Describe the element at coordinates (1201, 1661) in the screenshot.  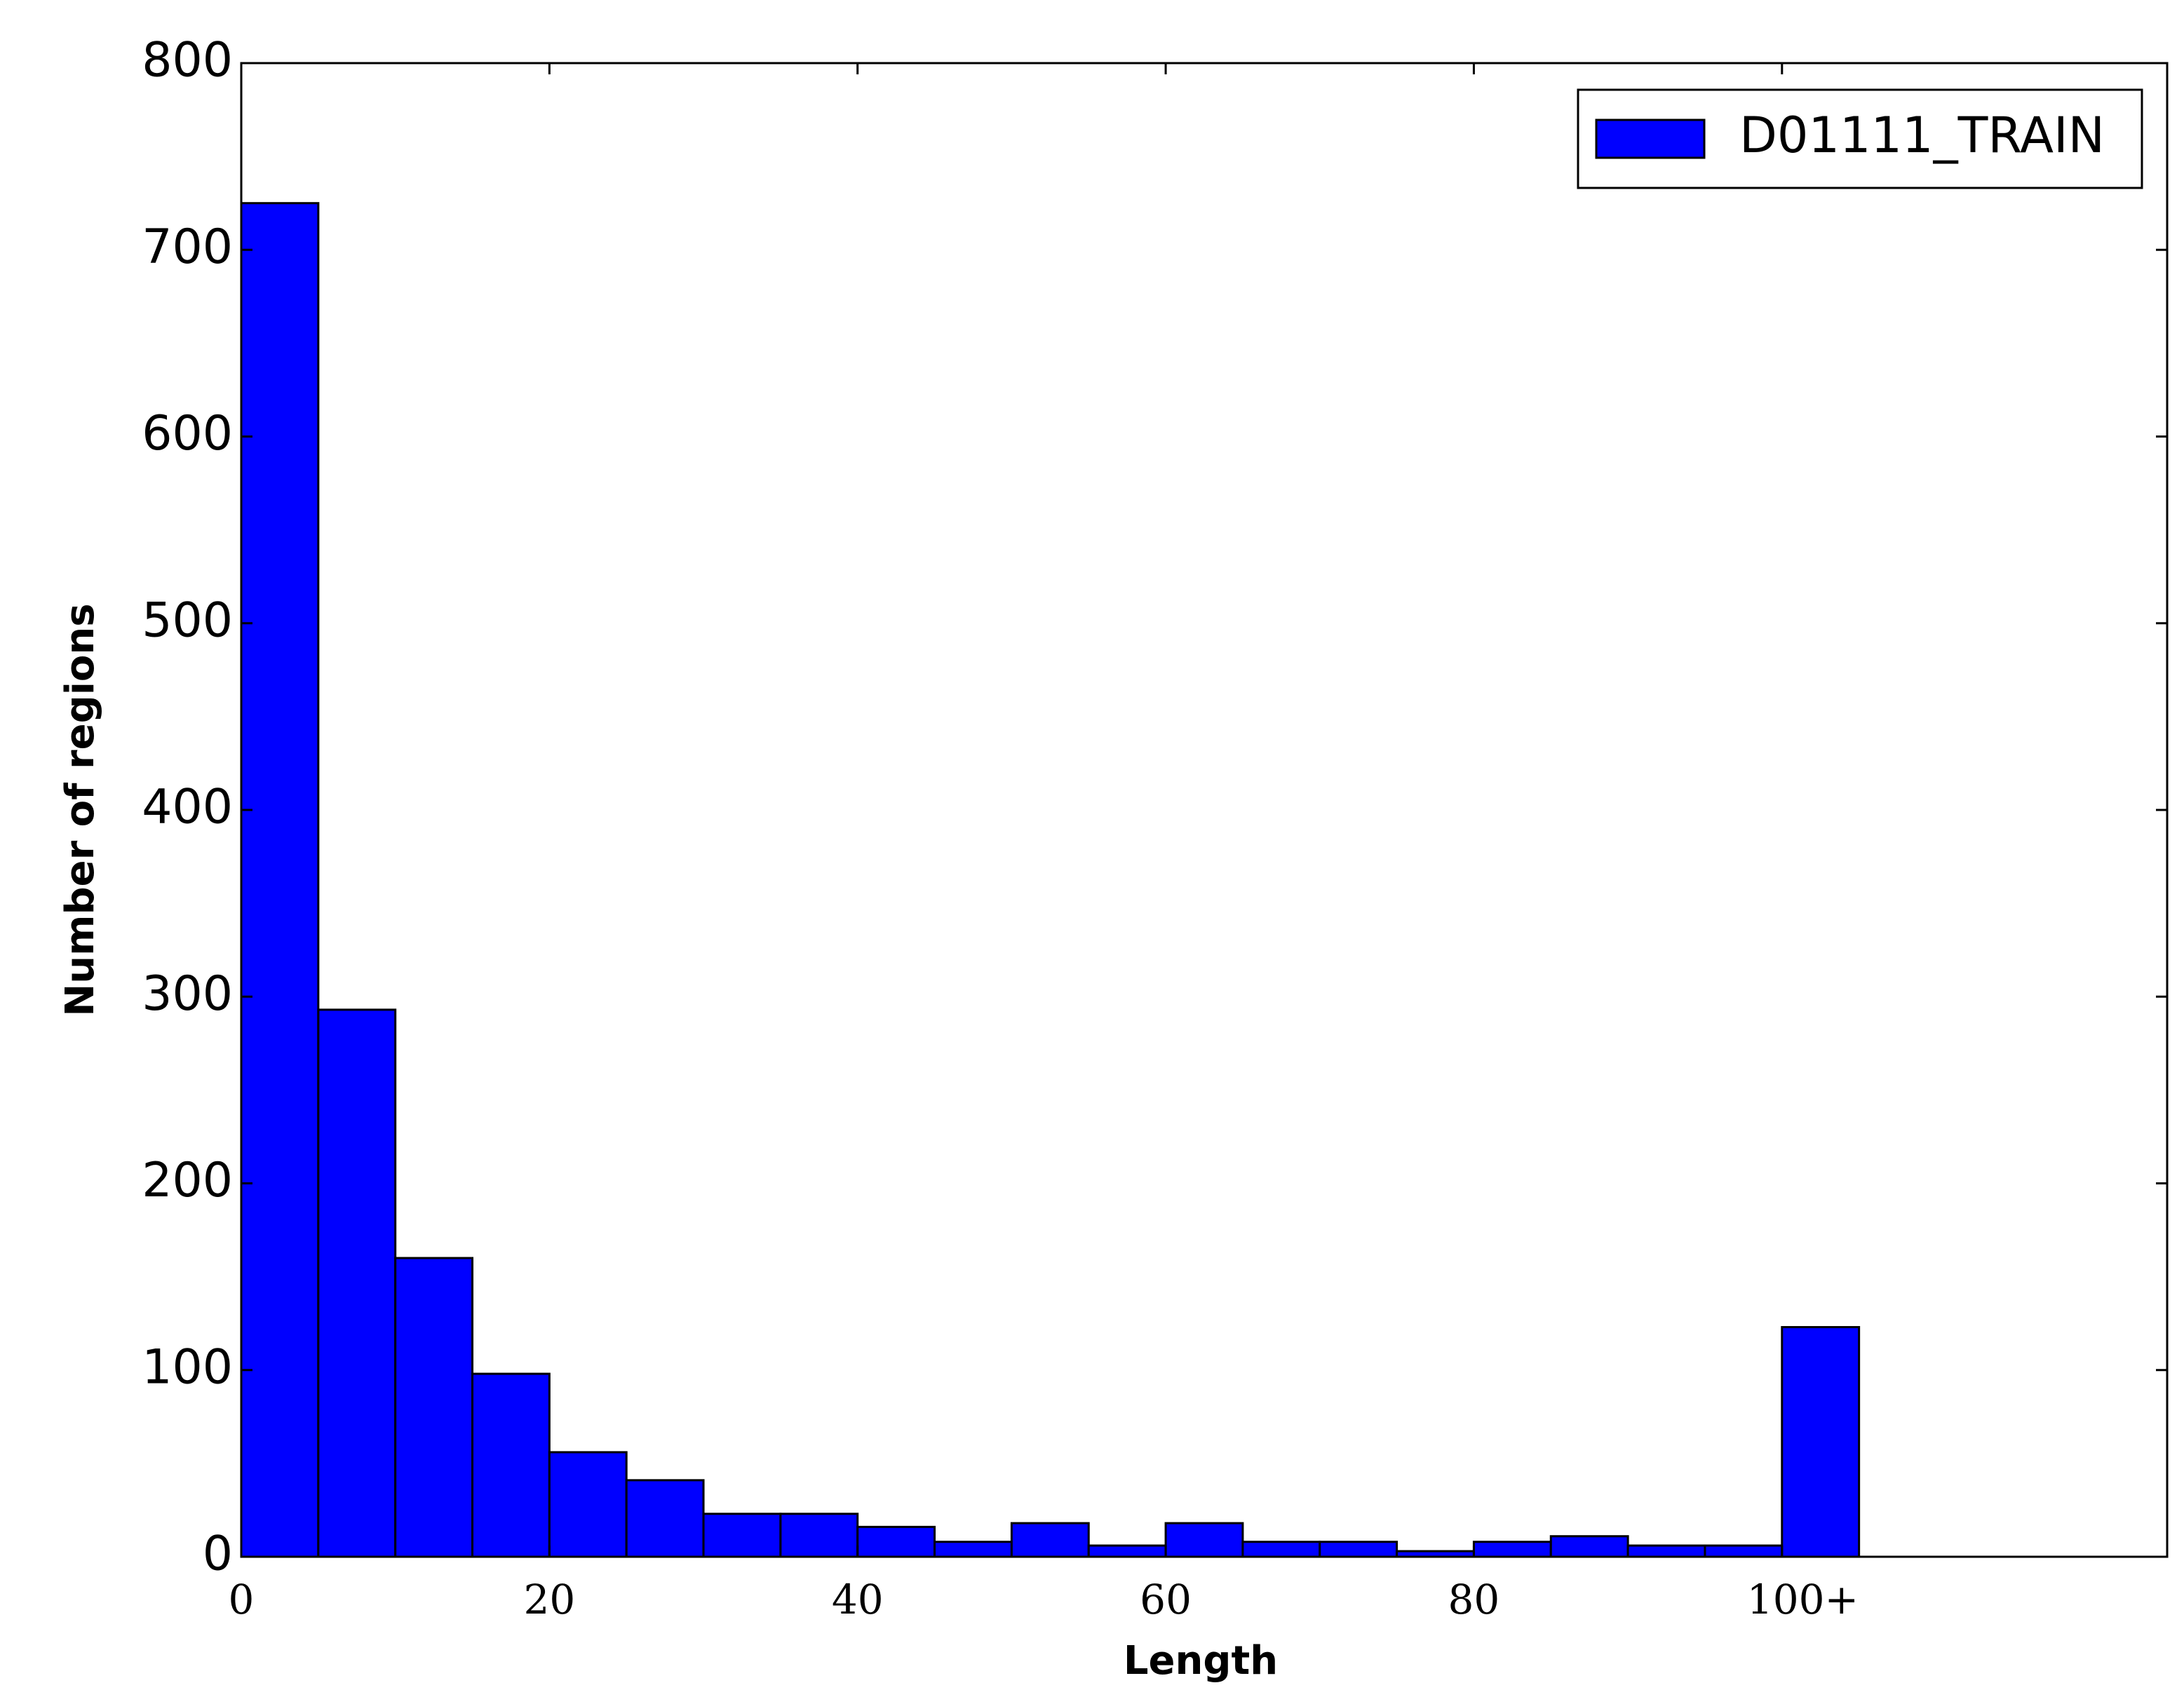
I see `x-axis-label: Length` at that location.